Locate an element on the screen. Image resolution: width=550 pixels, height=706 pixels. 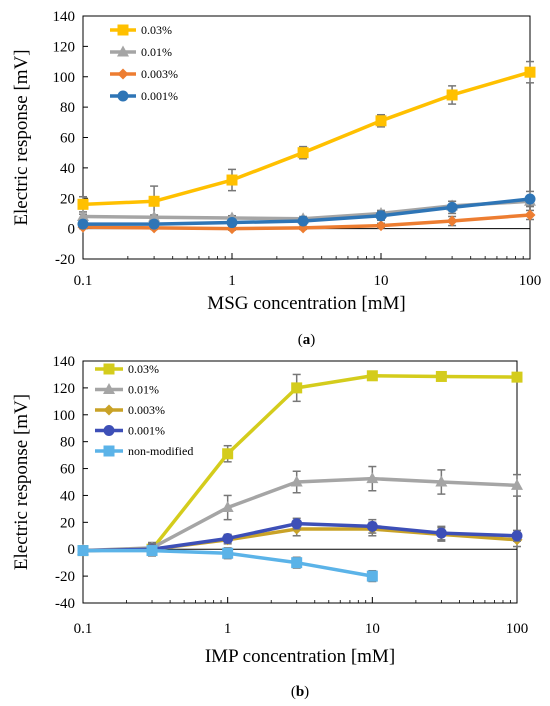
legend-label: 0.01% is located at coordinates (143, 390).